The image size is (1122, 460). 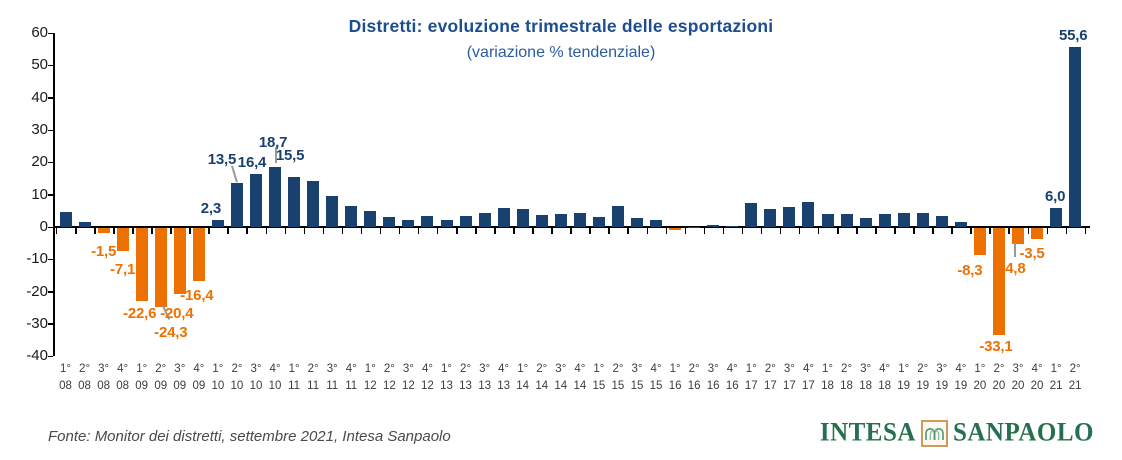 What do you see at coordinates (275, 386) in the screenshot?
I see `x-label-year: 10` at bounding box center [275, 386].